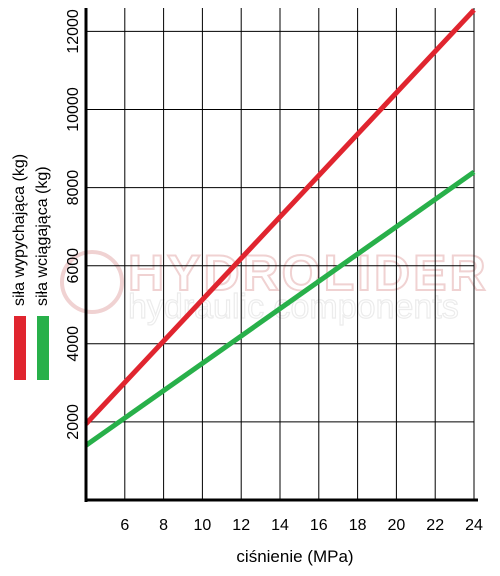 Image resolution: width=500 pixels, height=576 pixels. I want to click on y-tick-label: 8000, so click(73, 188).